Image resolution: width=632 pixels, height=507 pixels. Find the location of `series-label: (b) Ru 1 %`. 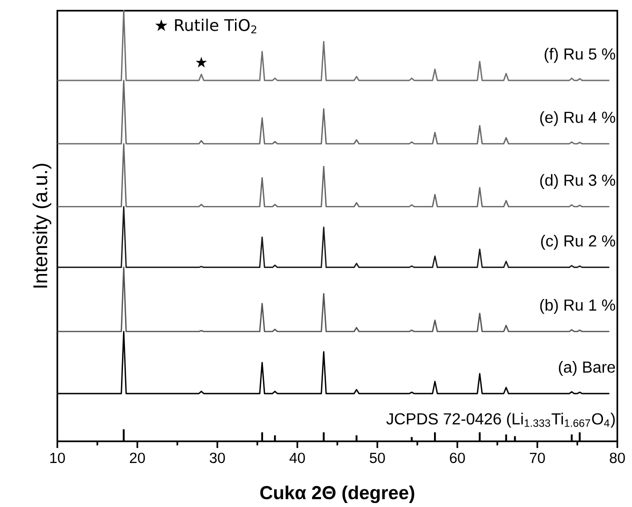

series-label: (b) Ru 1 % is located at coordinates (578, 306).